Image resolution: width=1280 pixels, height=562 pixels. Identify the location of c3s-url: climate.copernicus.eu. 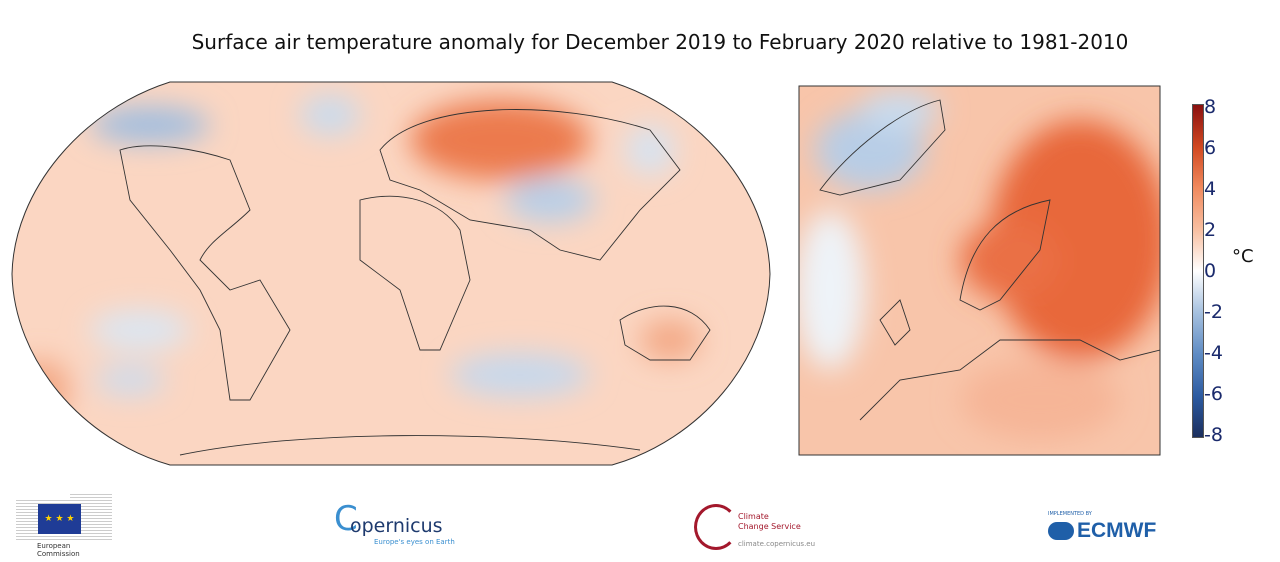
(777, 544).